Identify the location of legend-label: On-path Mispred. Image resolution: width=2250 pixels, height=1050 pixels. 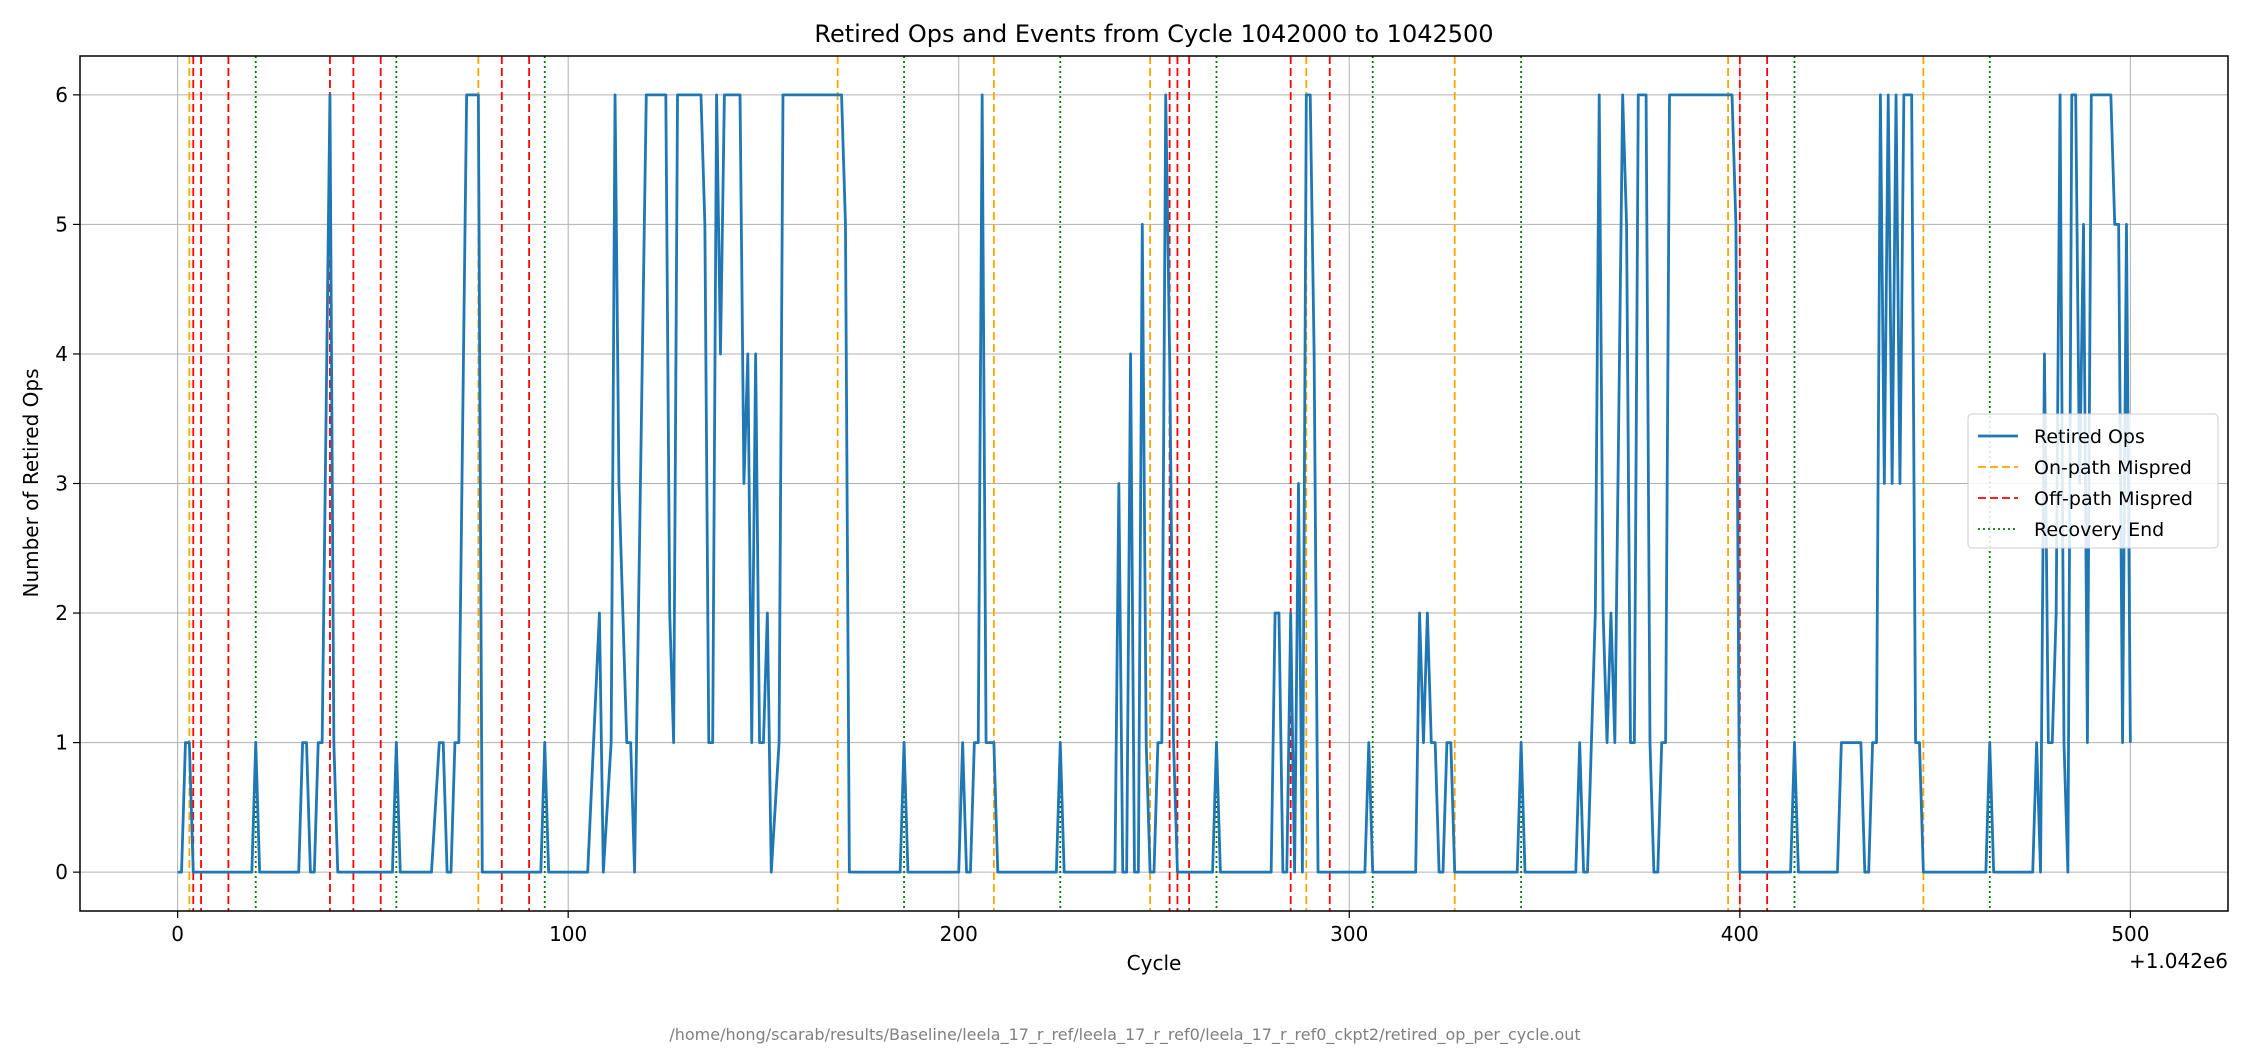
(2113, 468).